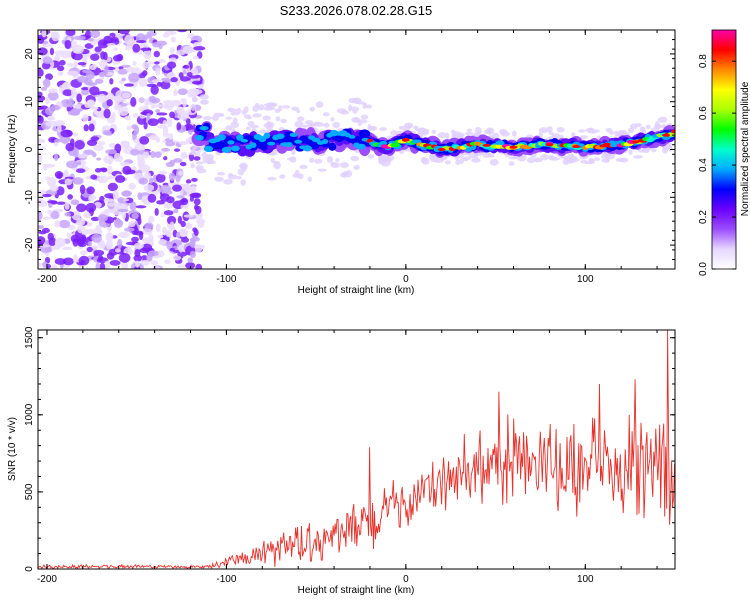  What do you see at coordinates (29, 244) in the screenshot?
I see `y-tick-label: -20` at bounding box center [29, 244].